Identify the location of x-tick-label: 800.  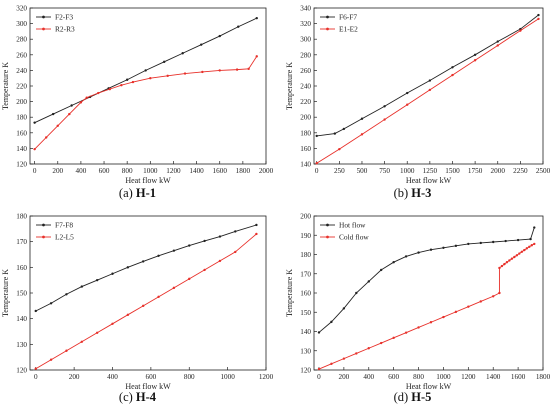
(189, 377).